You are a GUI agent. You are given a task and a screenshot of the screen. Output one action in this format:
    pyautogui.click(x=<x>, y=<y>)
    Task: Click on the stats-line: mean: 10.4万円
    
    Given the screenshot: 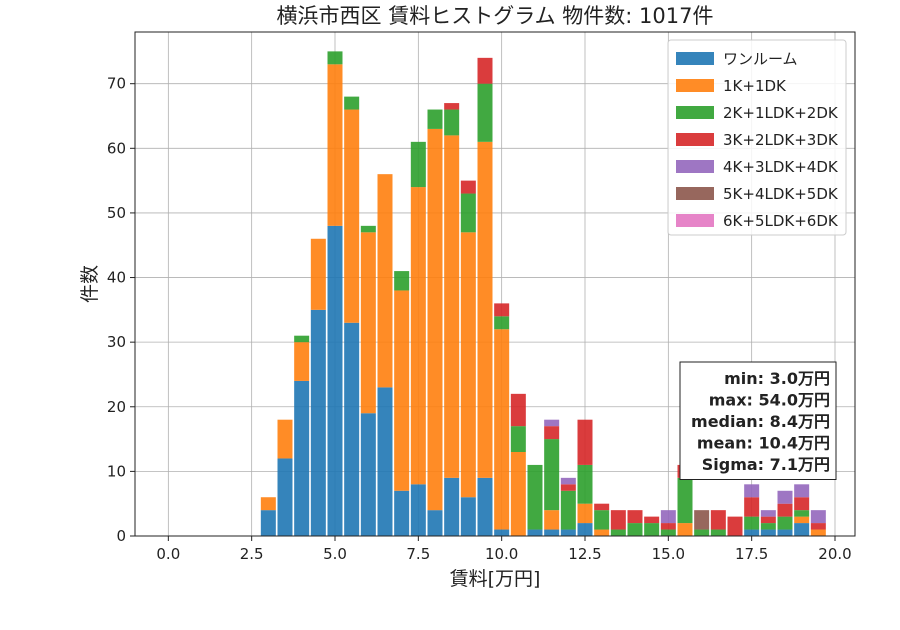 What is the action you would take?
    pyautogui.click(x=763, y=443)
    